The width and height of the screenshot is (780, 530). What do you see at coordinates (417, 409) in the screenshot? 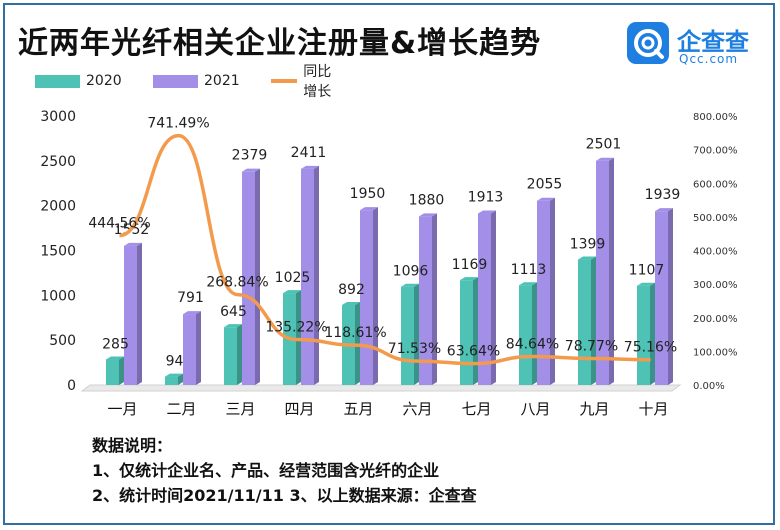
I see `x-tick-label: 六月` at bounding box center [417, 409].